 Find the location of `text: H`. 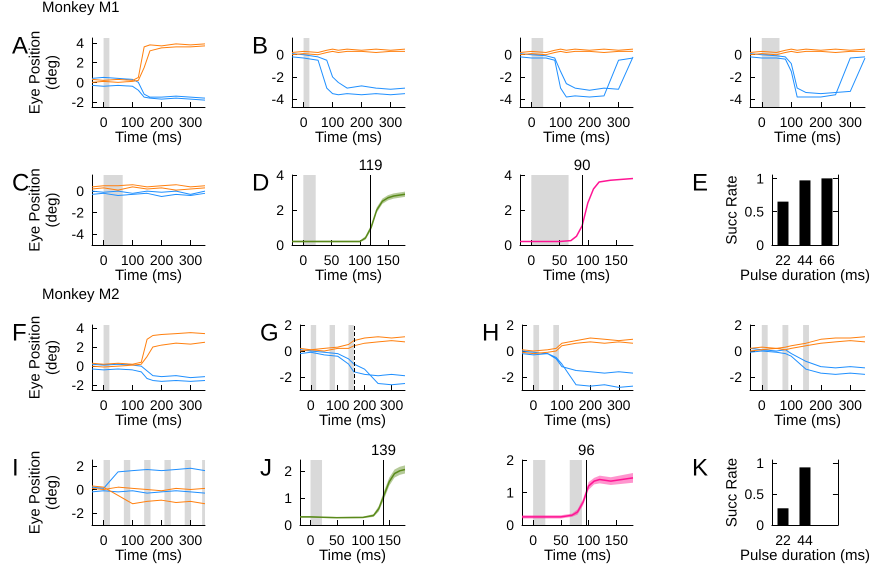

text: H is located at coordinates (491, 333).